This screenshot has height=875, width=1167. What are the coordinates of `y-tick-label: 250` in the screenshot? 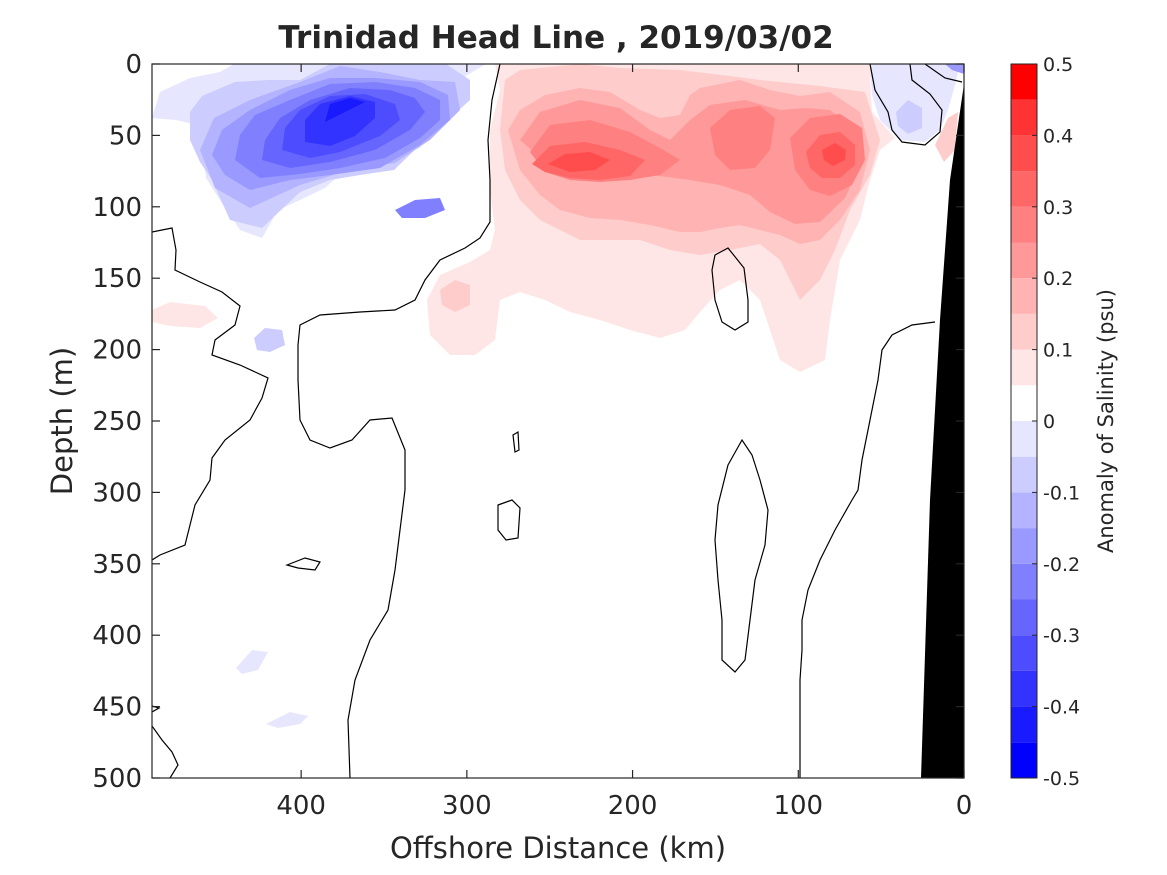 It's located at (117, 422).